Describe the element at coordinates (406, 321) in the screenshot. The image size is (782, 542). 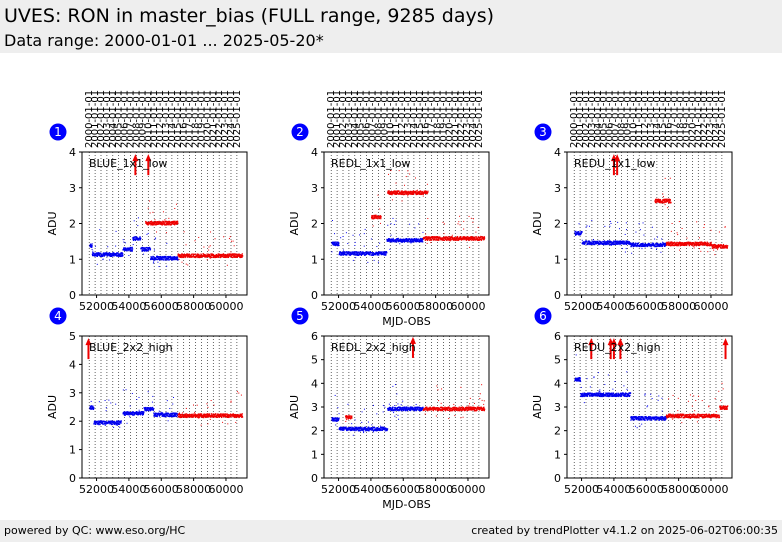
I see `x-axis-label: MJD-OBS` at that location.